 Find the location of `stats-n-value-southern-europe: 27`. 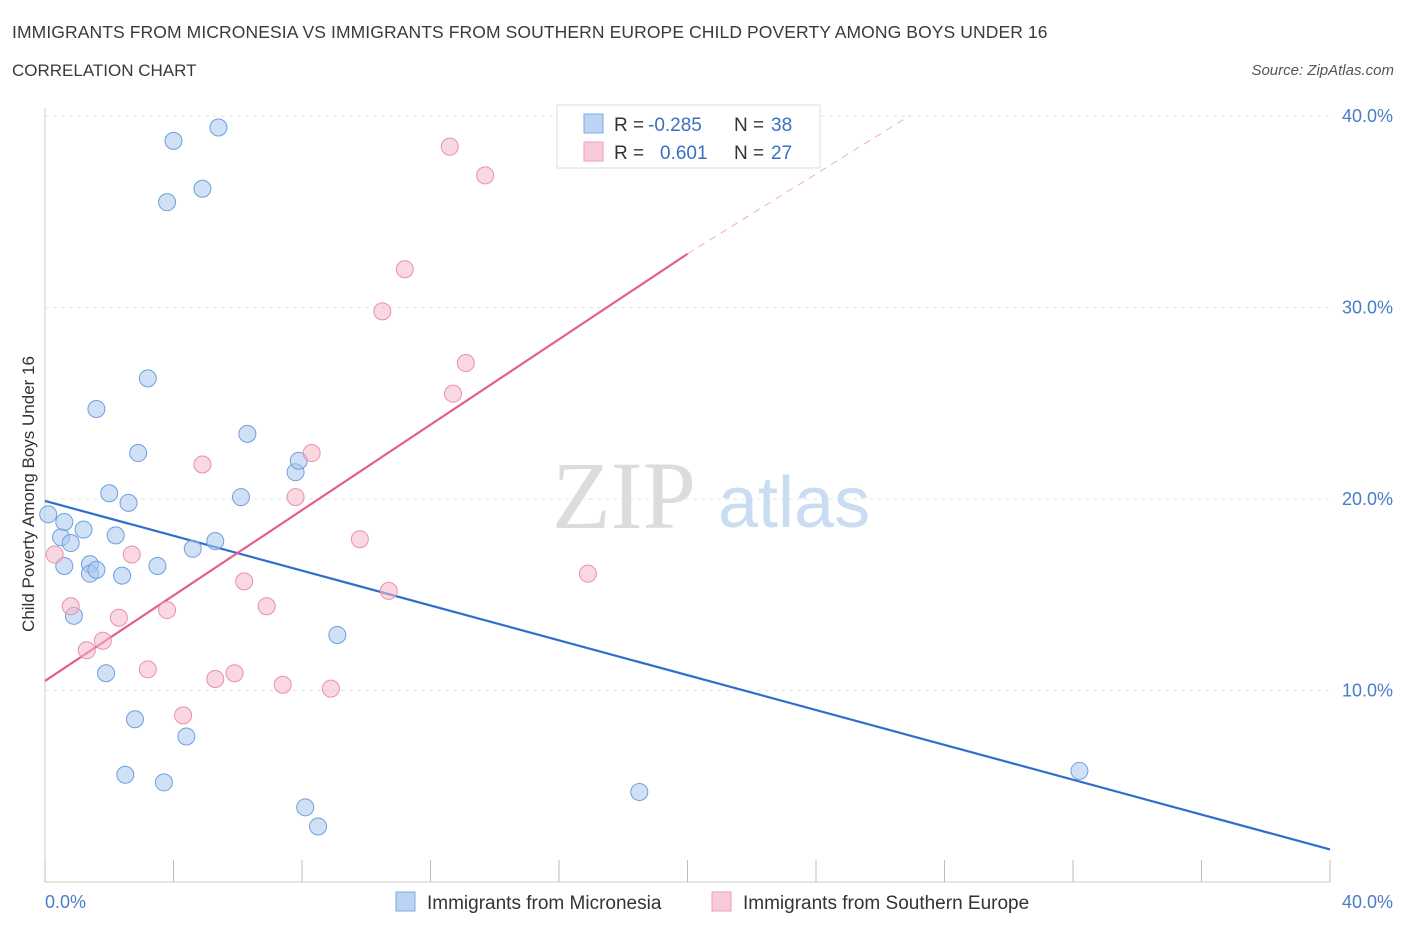

stats-n-value-southern-europe: 27 is located at coordinates (781, 153).